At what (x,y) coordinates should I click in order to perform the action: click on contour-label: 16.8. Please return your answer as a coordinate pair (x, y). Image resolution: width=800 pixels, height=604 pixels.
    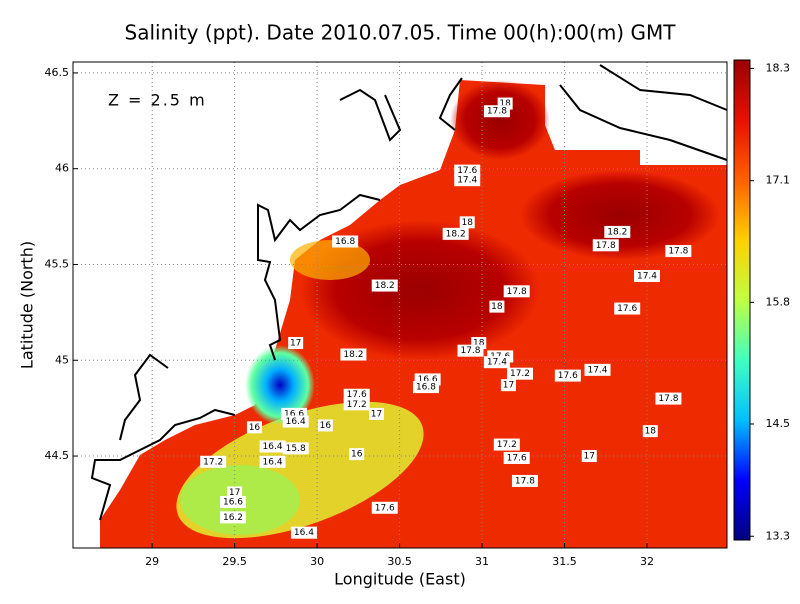
    Looking at the image, I should click on (345, 242).